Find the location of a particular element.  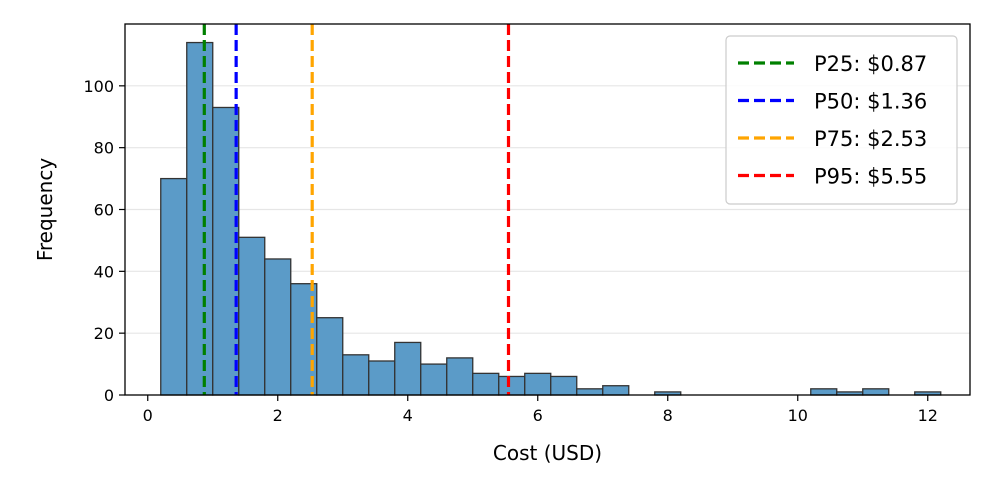

y-tick-label: 20 is located at coordinates (104, 333).